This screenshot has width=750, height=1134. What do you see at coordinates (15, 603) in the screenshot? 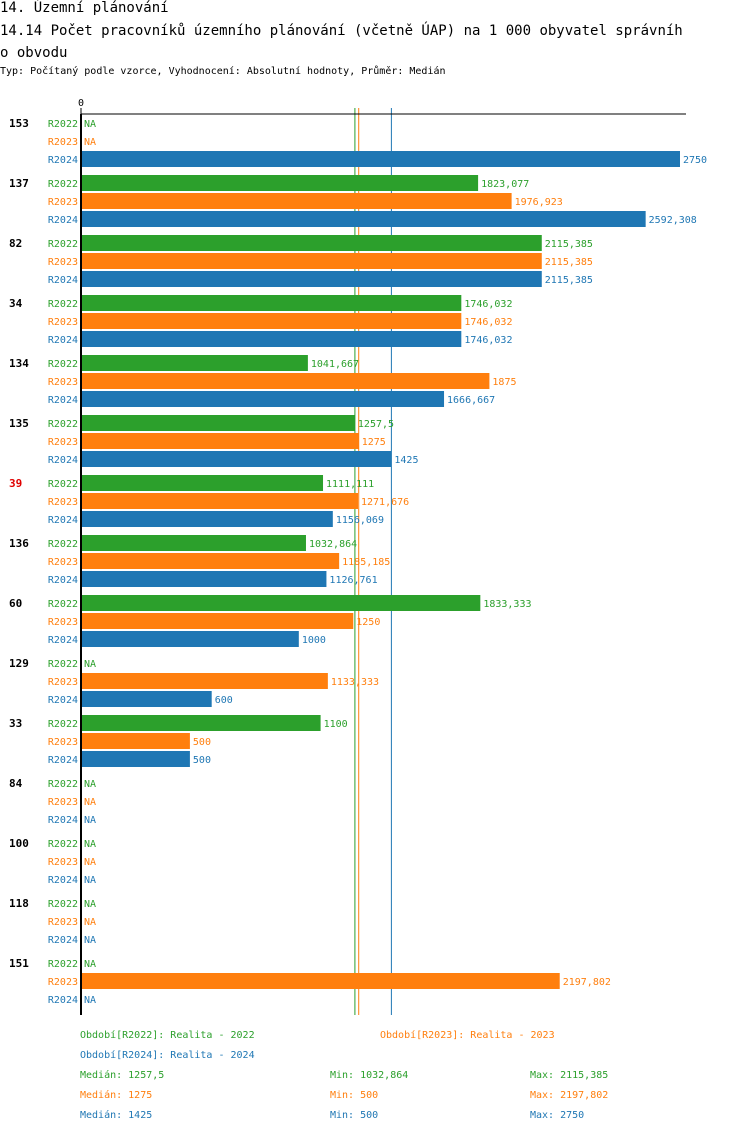
I see `group-label: 60` at bounding box center [15, 603].